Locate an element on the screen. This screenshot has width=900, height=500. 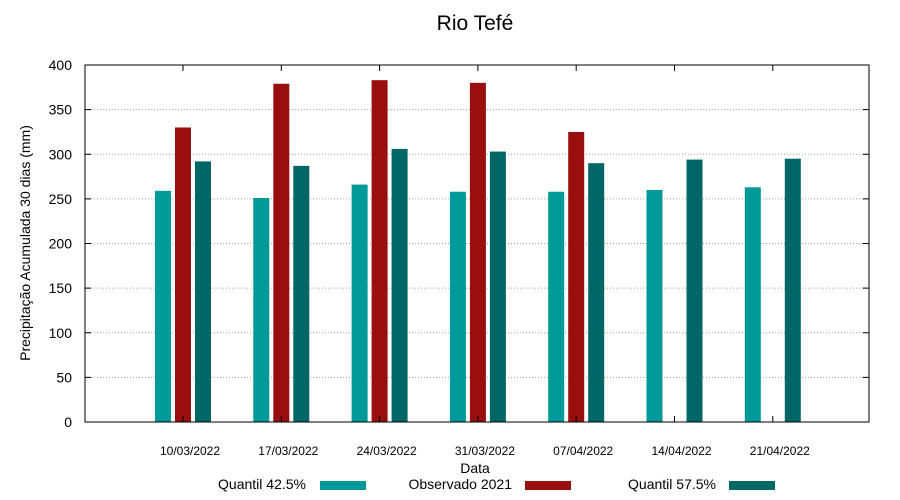
x-tick-label: 07/04/2022 is located at coordinates (583, 451).